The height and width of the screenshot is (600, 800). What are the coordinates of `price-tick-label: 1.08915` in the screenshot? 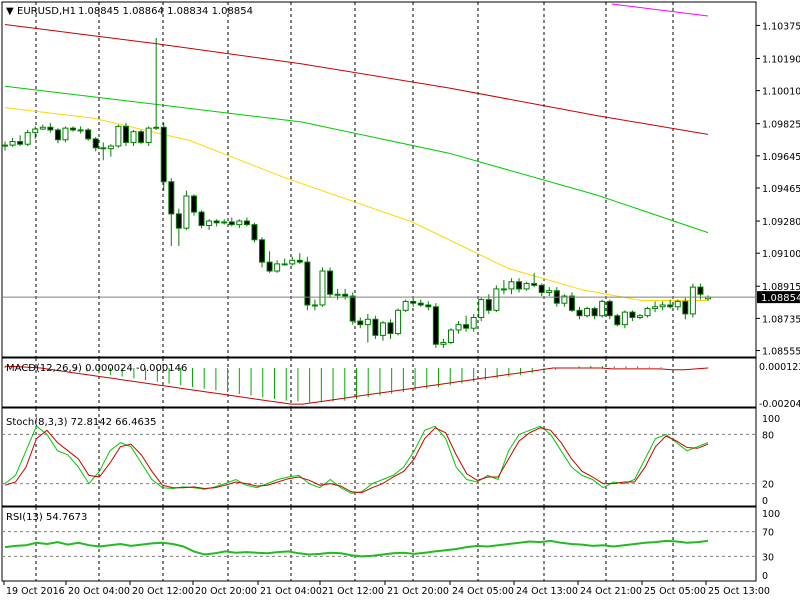 It's located at (781, 287).